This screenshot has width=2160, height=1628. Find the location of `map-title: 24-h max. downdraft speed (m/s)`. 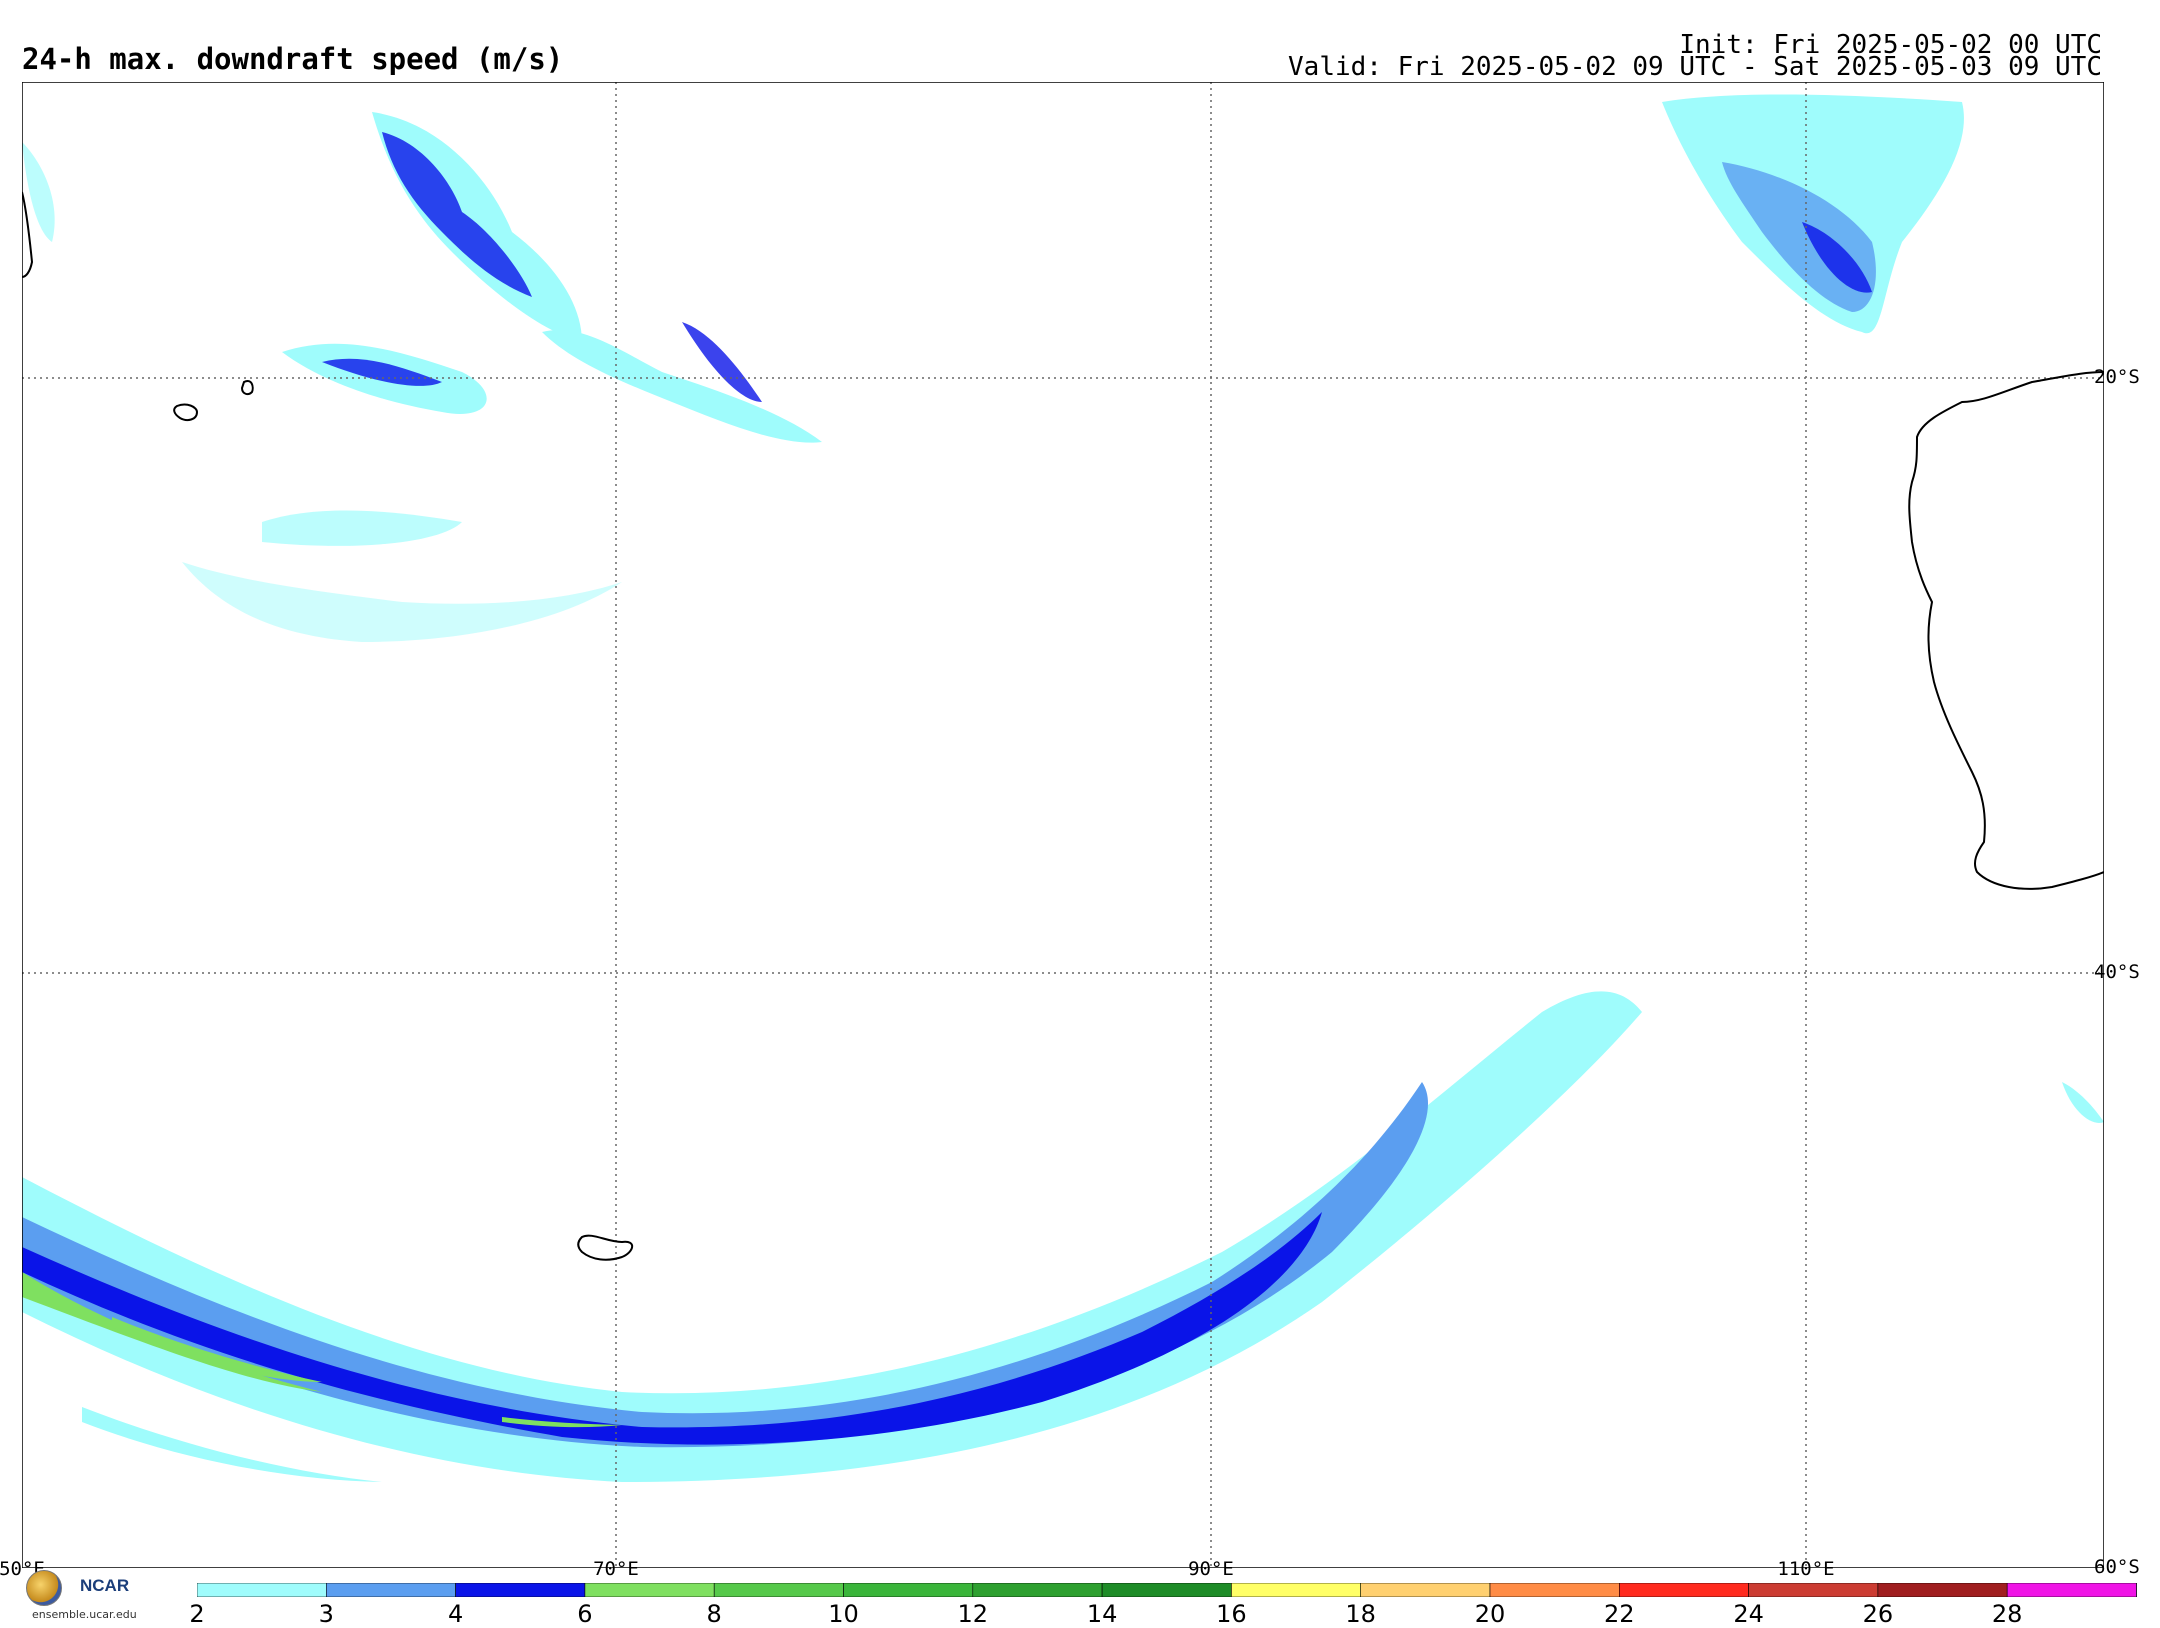

map-title: 24-h max. downdraft speed (m/s) is located at coordinates (293, 59).